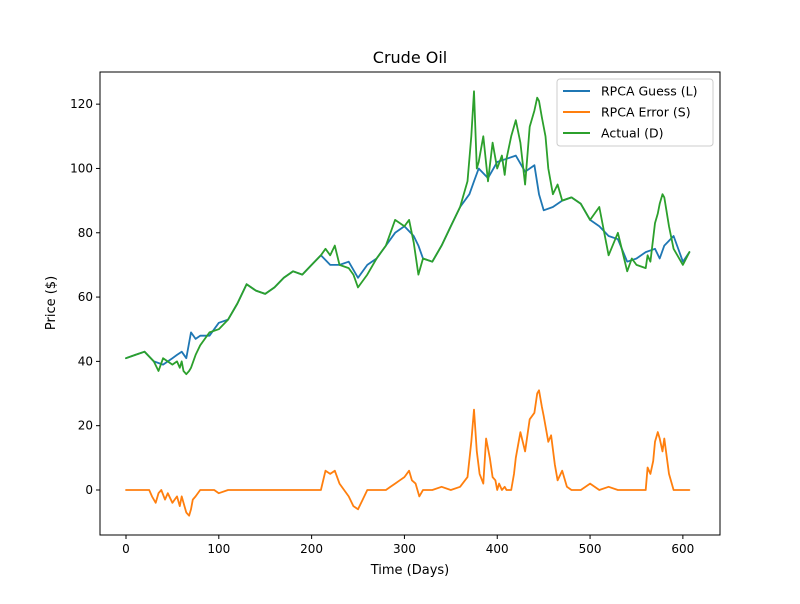 The image size is (800, 604). I want to click on x-tick-label-6: 600, so click(682, 549).